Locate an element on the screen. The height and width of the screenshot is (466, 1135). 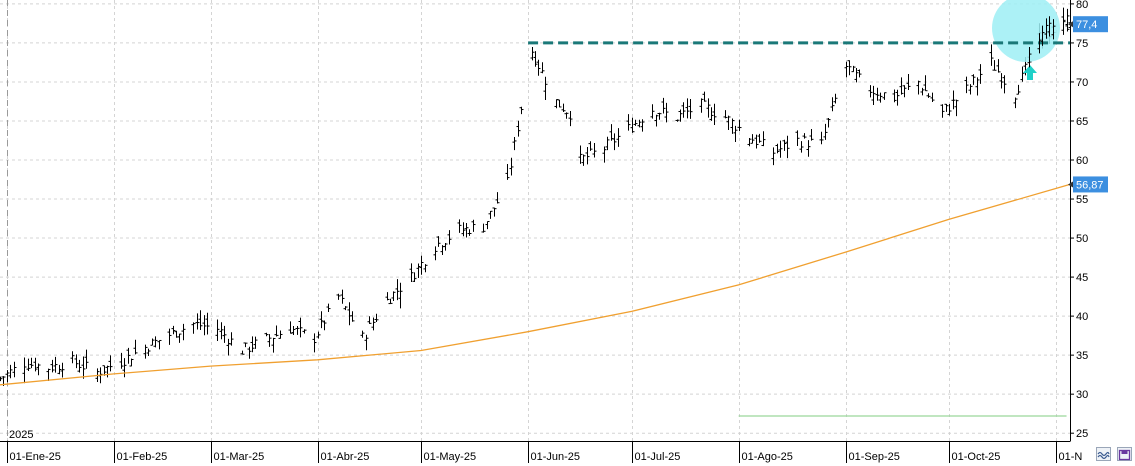
year-label: 2025 is located at coordinates (21, 435).